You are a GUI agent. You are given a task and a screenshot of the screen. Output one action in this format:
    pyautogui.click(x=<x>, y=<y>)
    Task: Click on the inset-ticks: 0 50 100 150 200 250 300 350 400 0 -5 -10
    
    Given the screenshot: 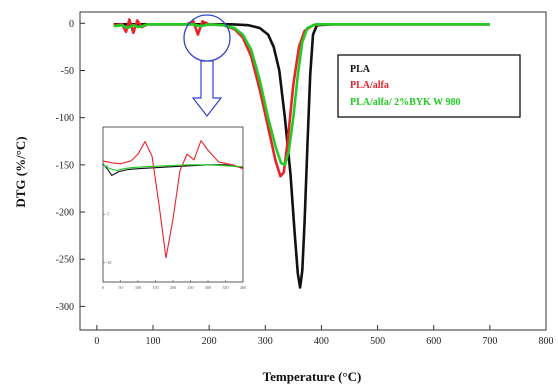 What is the action you would take?
    pyautogui.click(x=174, y=226)
    